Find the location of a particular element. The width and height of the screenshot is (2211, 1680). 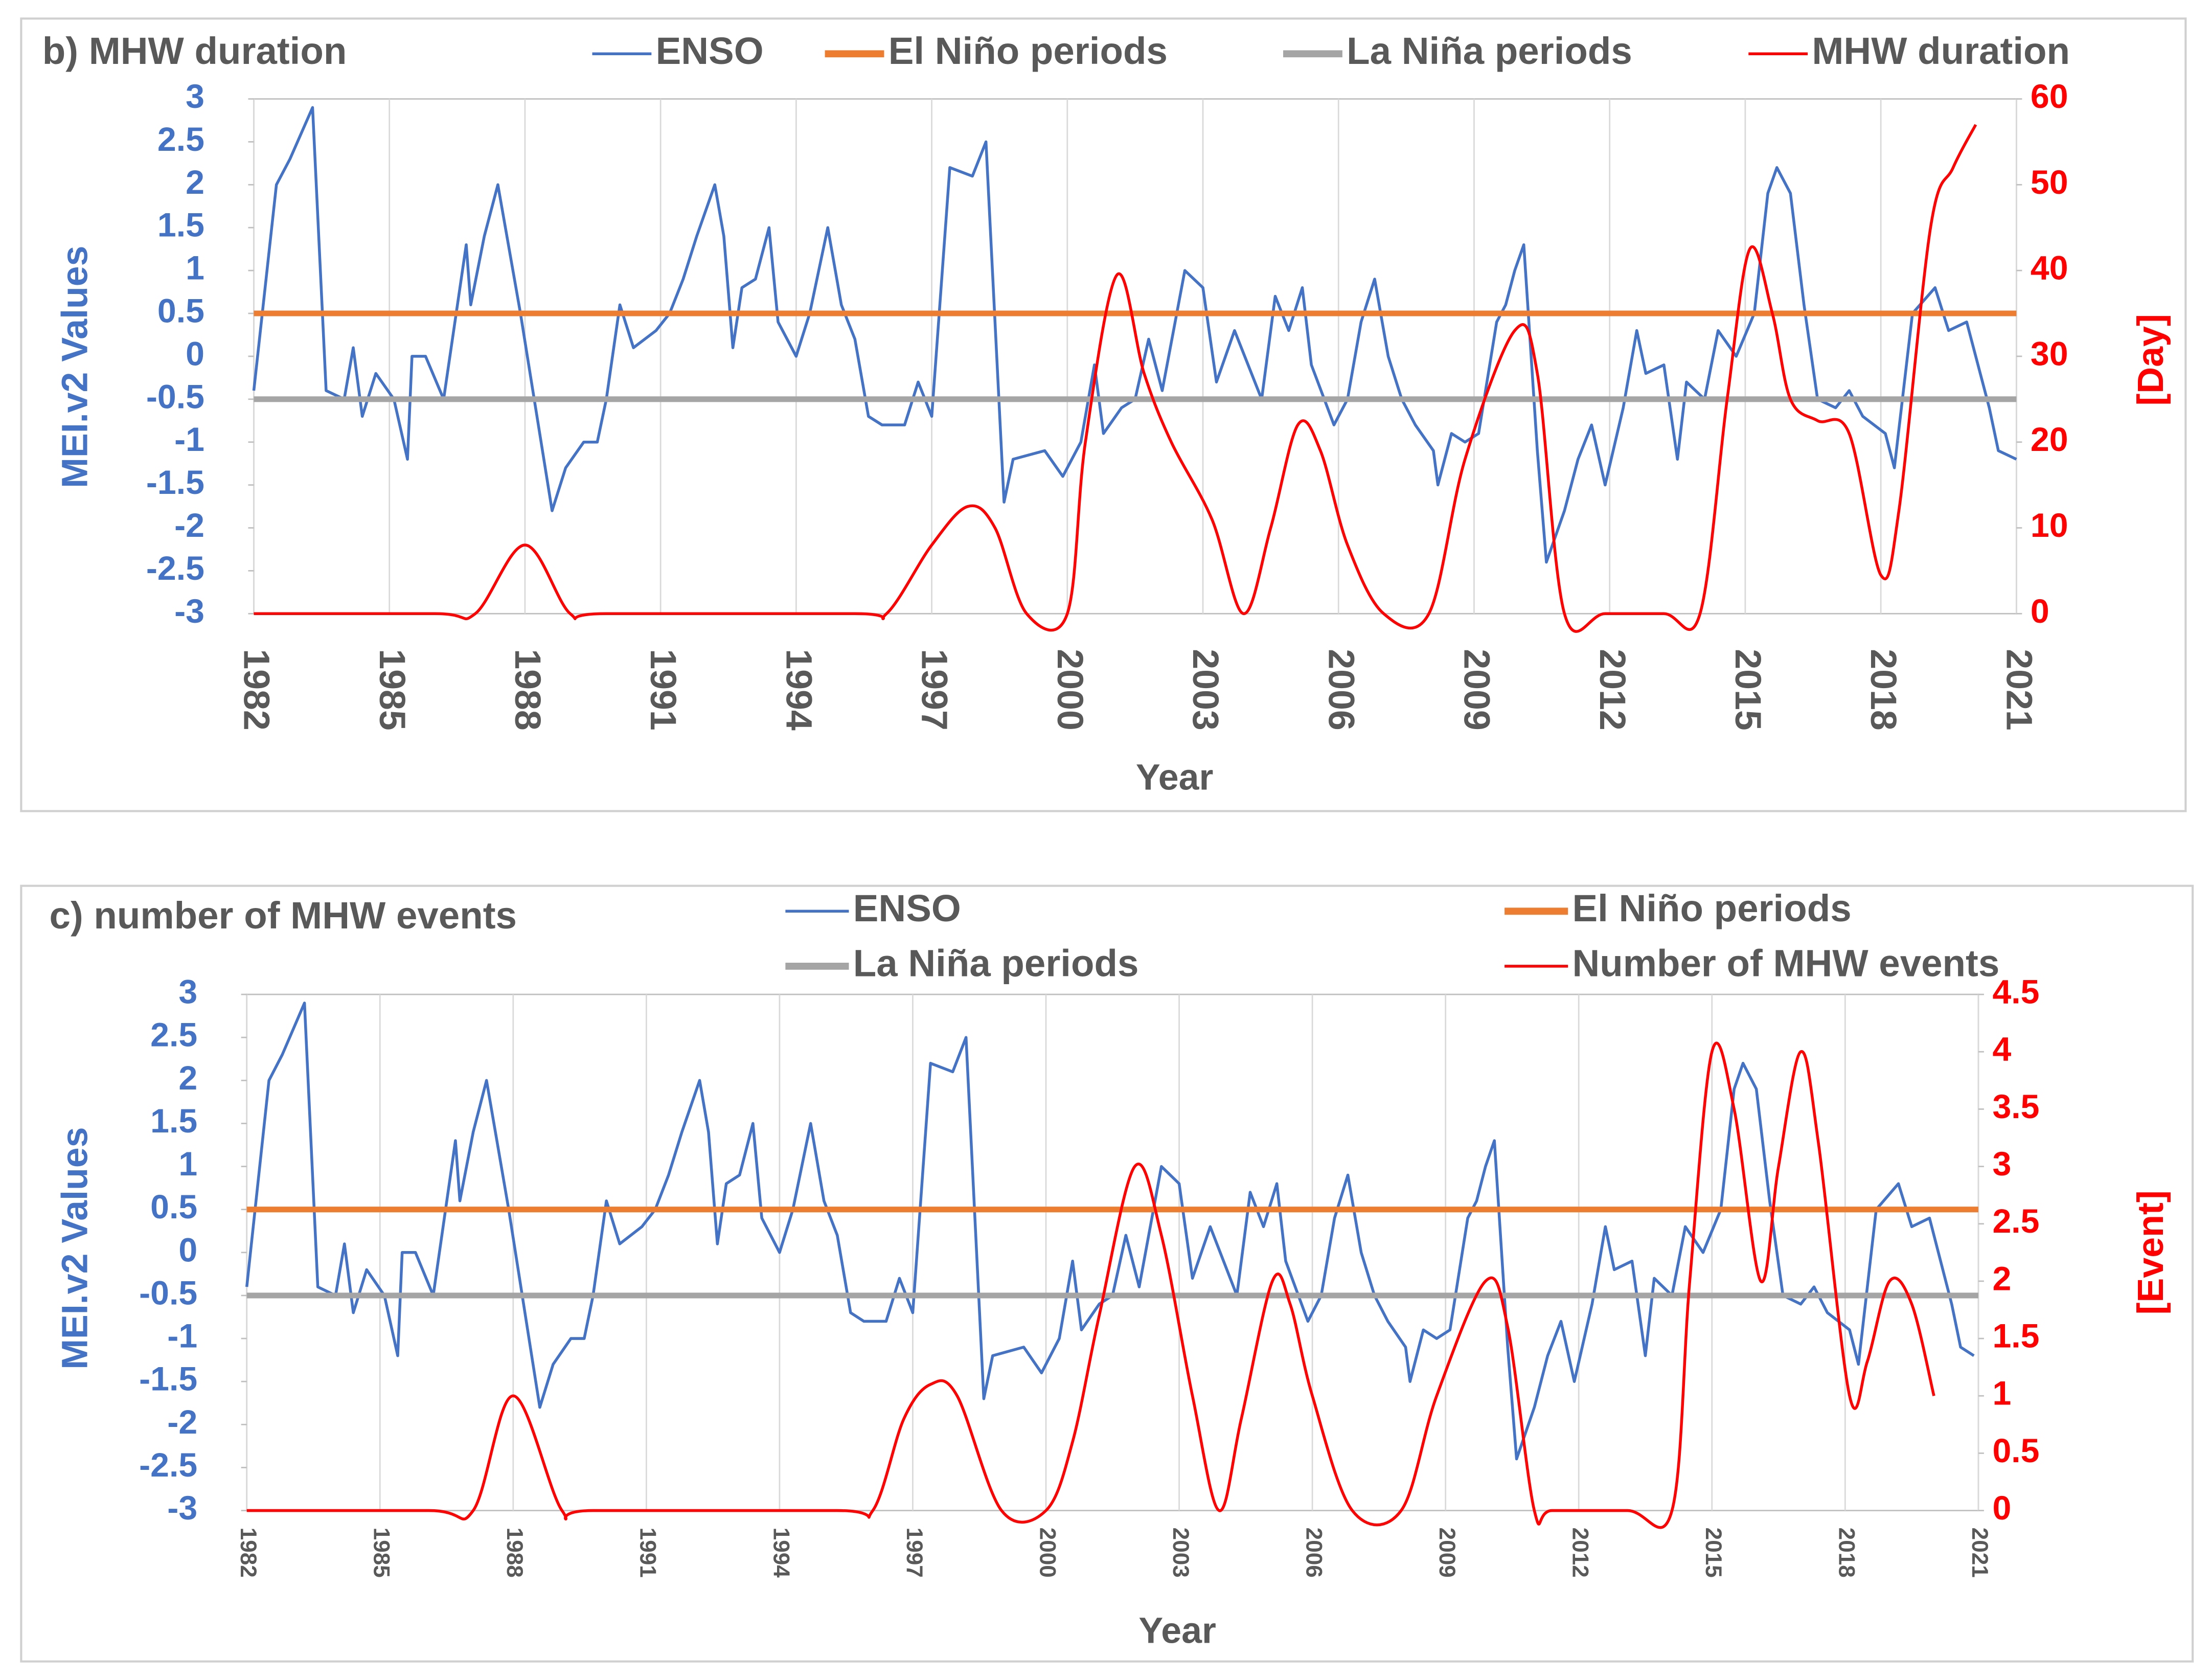

y2-tick-label: 1 is located at coordinates (2002, 1394).